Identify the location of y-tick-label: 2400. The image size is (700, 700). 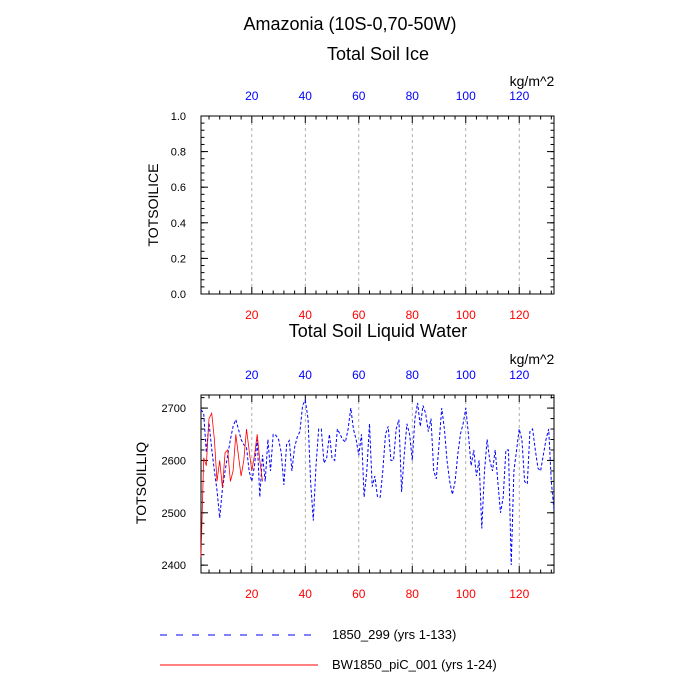
(174, 566).